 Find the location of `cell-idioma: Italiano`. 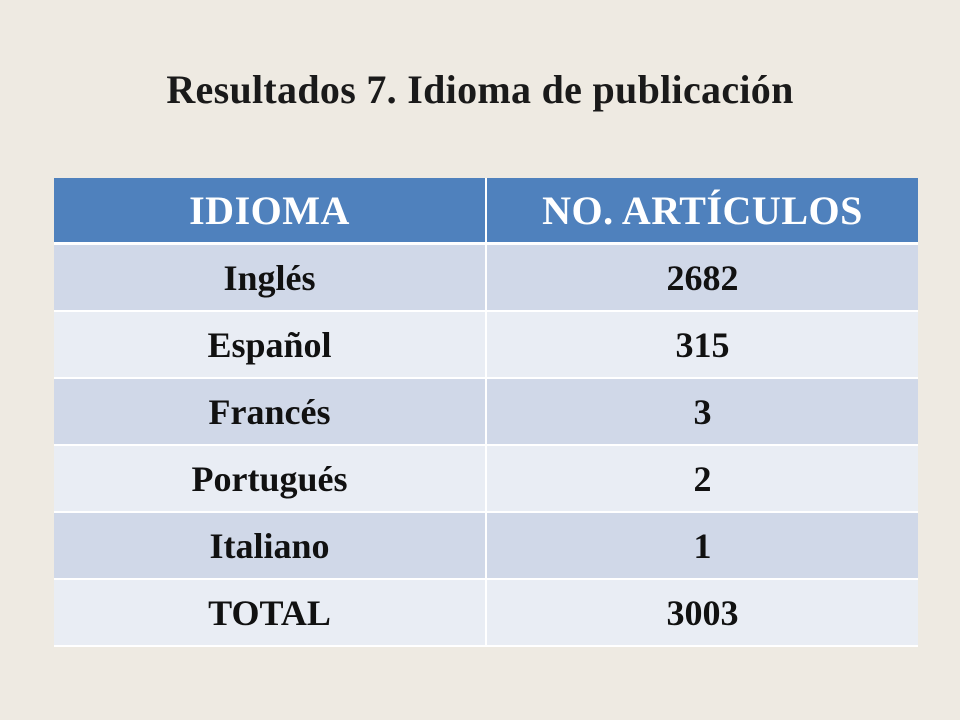

cell-idioma: Italiano is located at coordinates (270, 546).